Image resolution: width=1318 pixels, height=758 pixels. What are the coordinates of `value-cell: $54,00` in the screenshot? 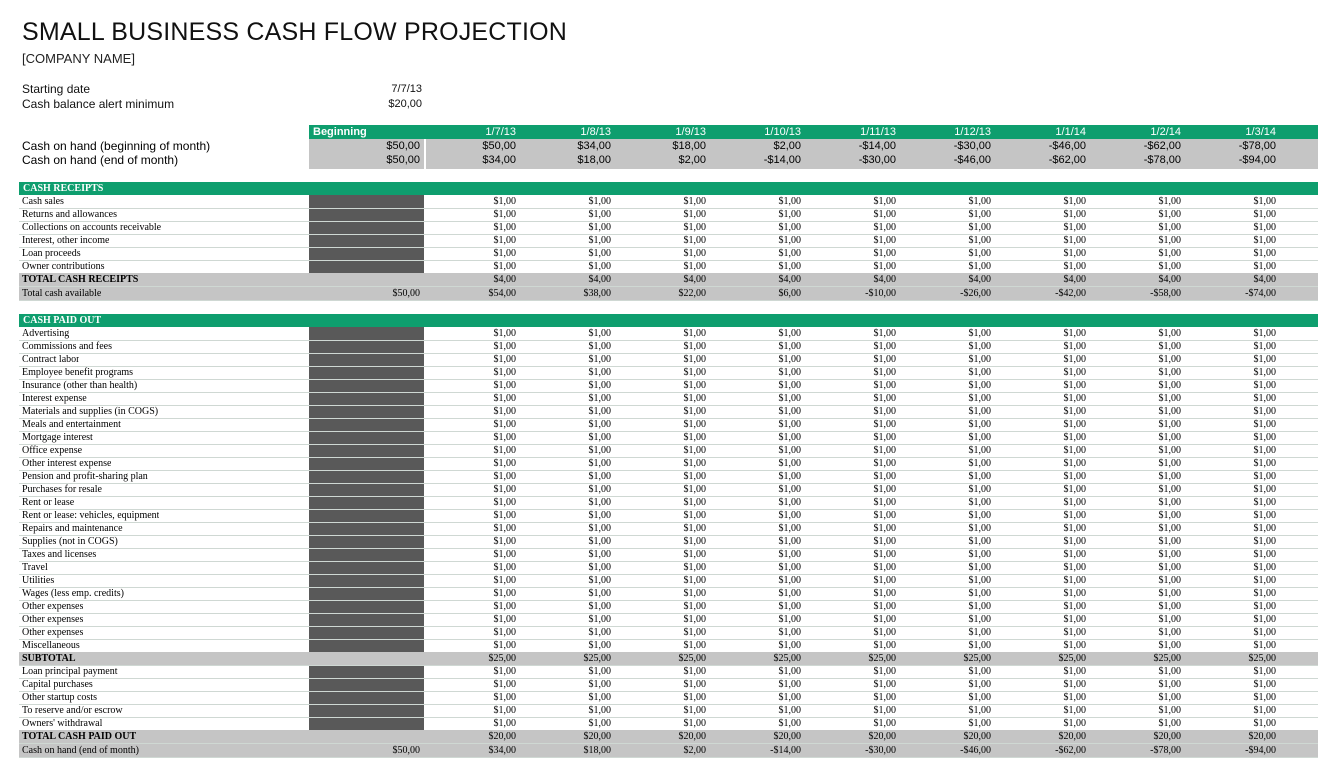 It's located at (502, 293).